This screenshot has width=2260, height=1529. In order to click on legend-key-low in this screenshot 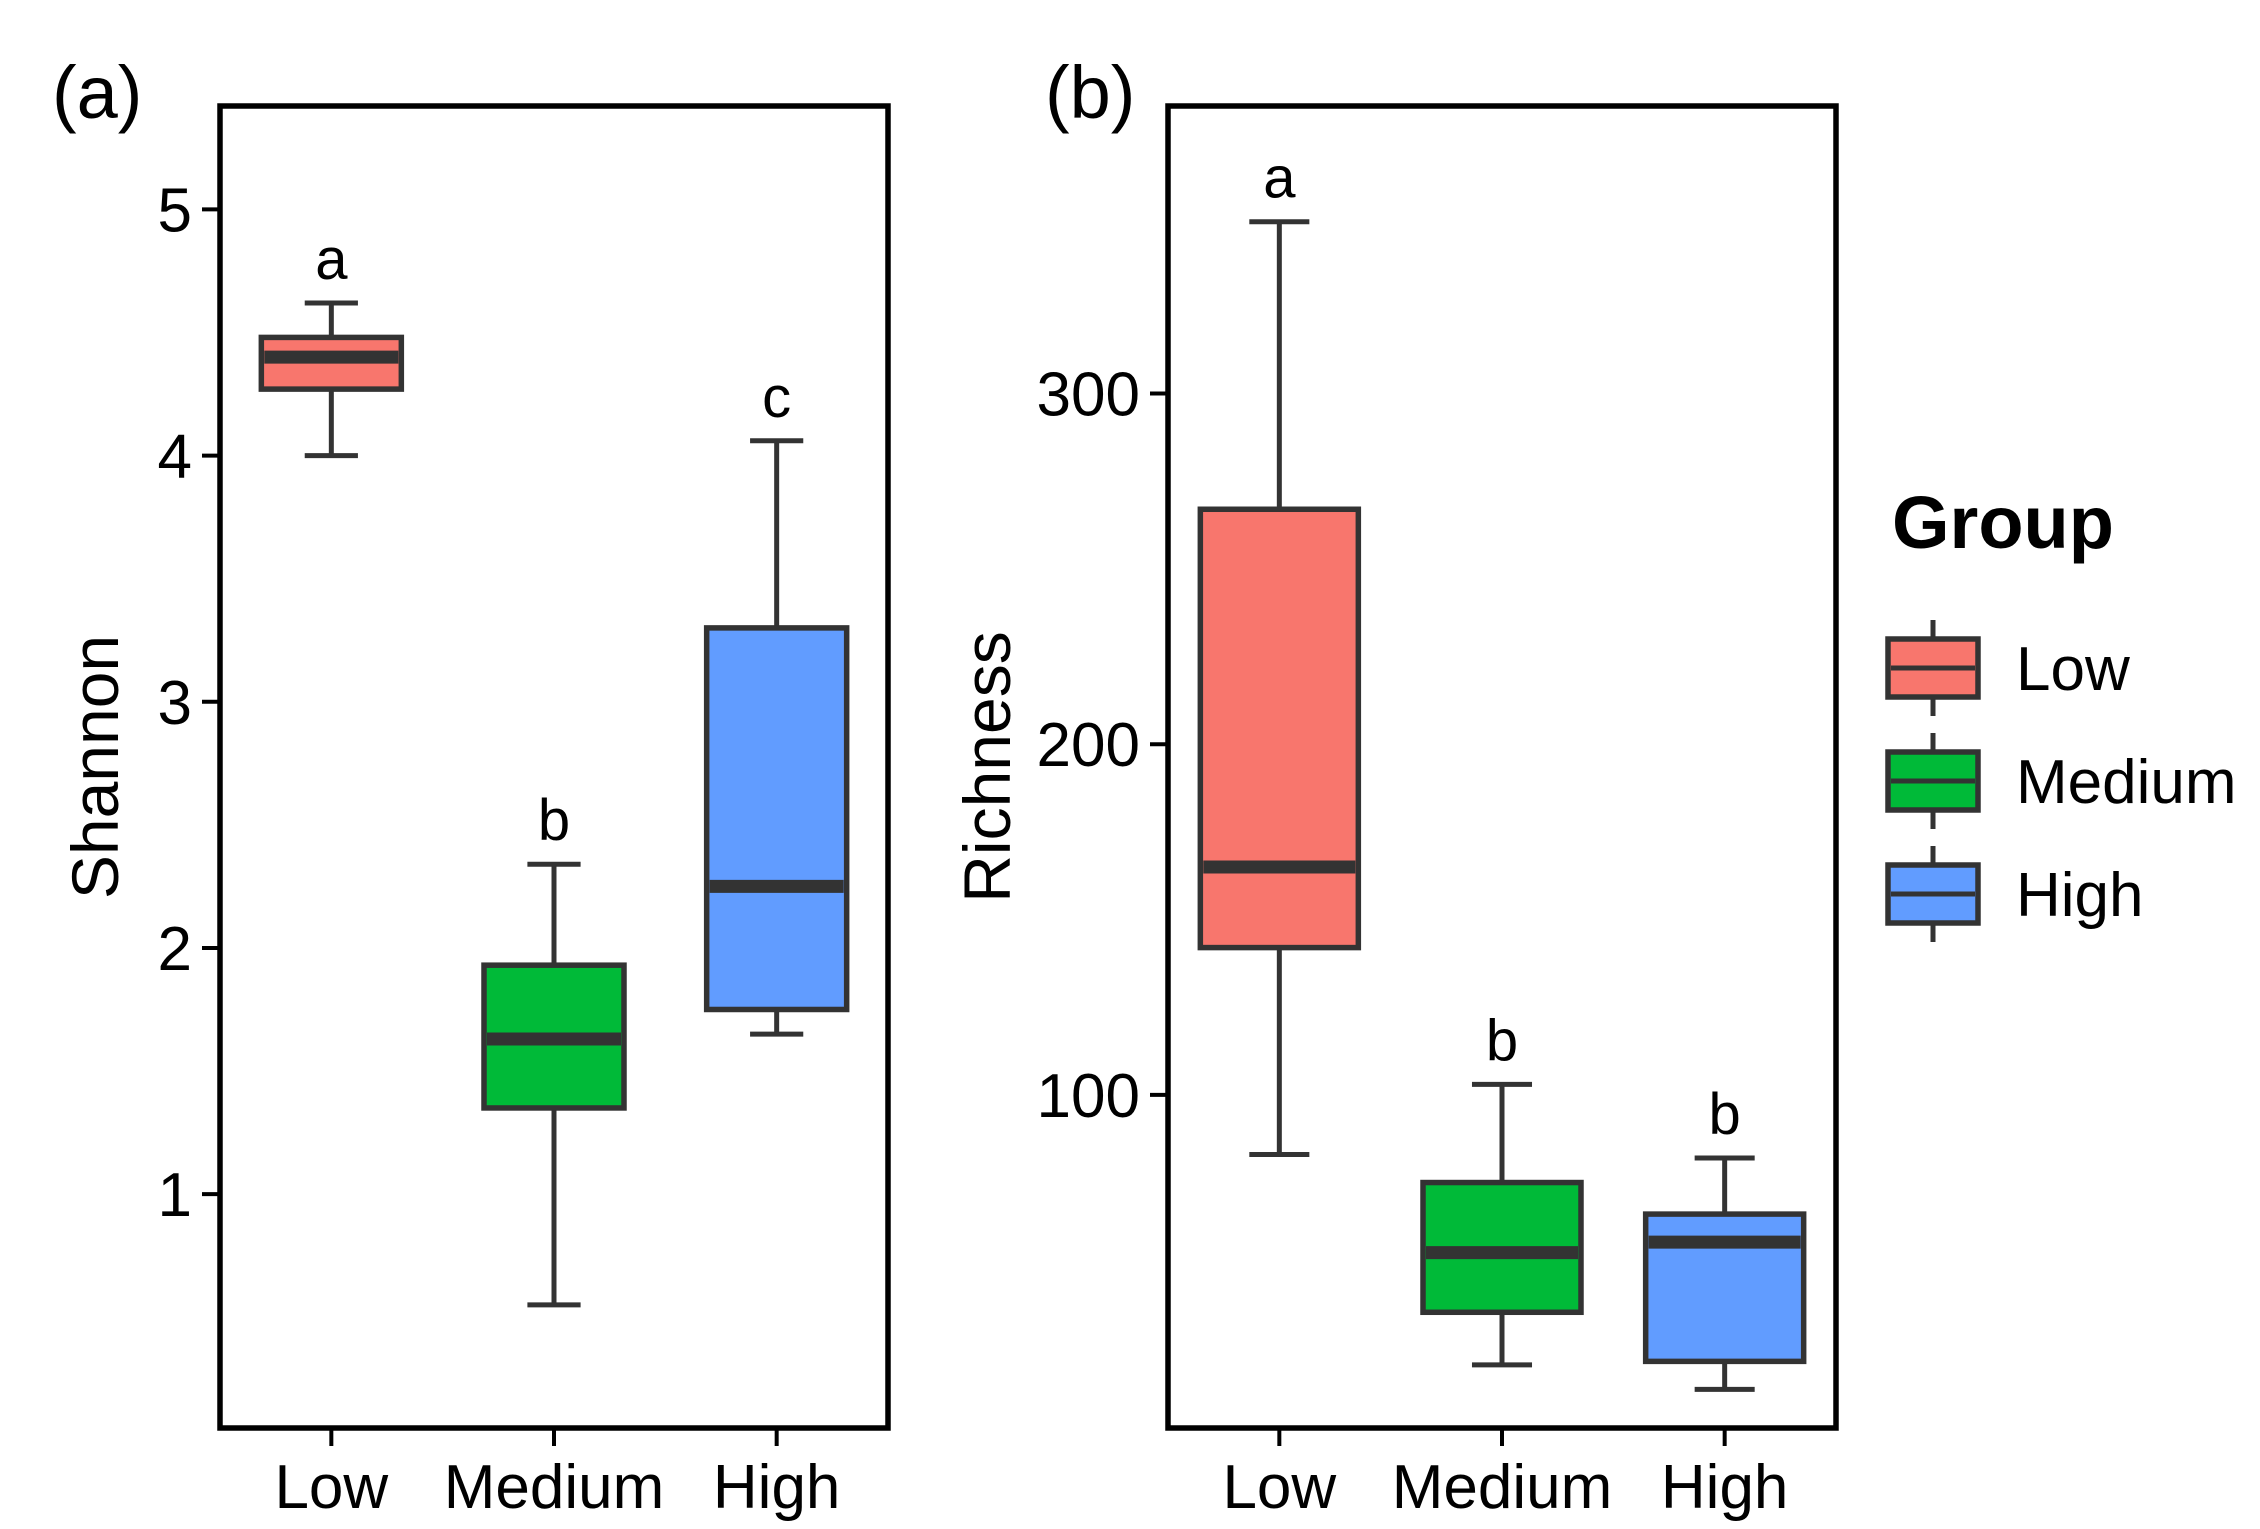, I will do `click(1933, 668)`.